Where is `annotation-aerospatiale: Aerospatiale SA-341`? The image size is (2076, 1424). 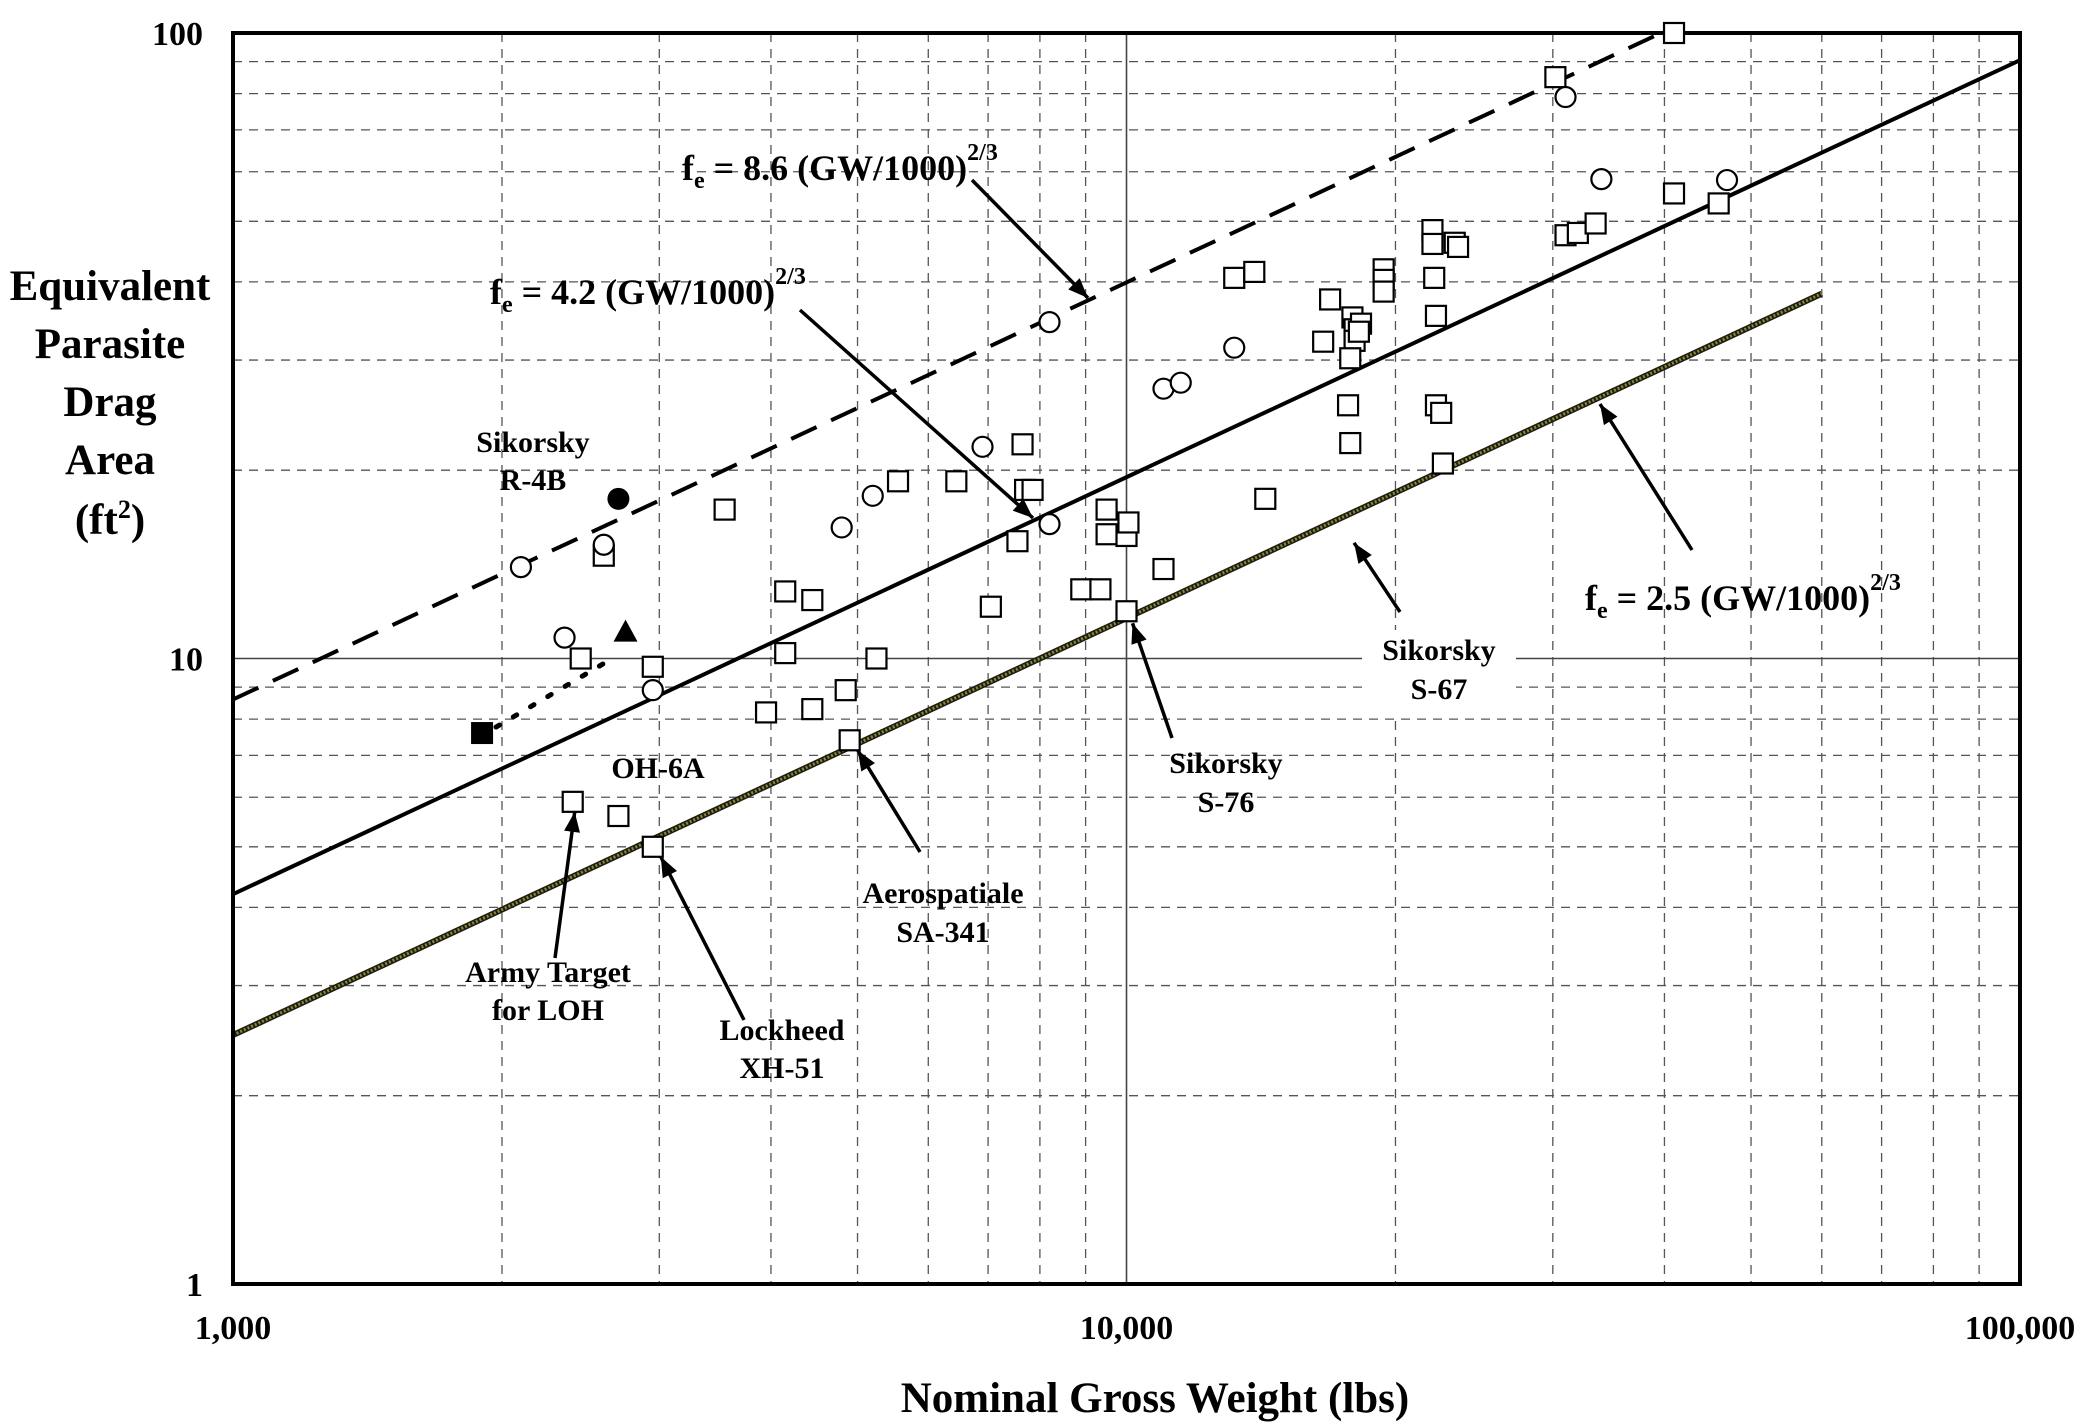 annotation-aerospatiale: Aerospatiale SA-341 is located at coordinates (942, 913).